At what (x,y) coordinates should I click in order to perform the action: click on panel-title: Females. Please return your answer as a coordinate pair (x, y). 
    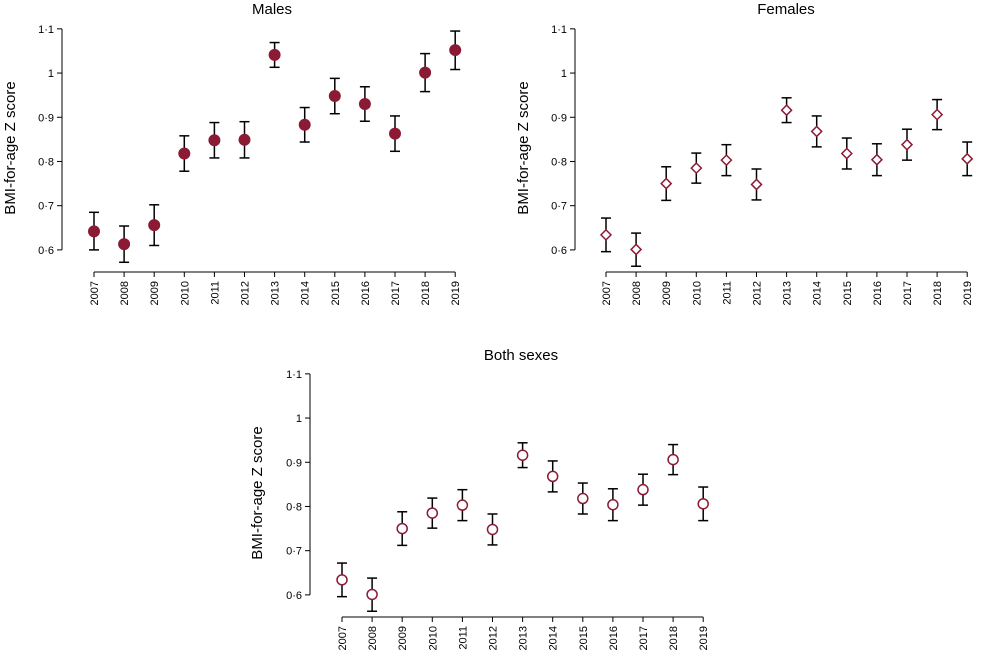
    Looking at the image, I should click on (786, 9).